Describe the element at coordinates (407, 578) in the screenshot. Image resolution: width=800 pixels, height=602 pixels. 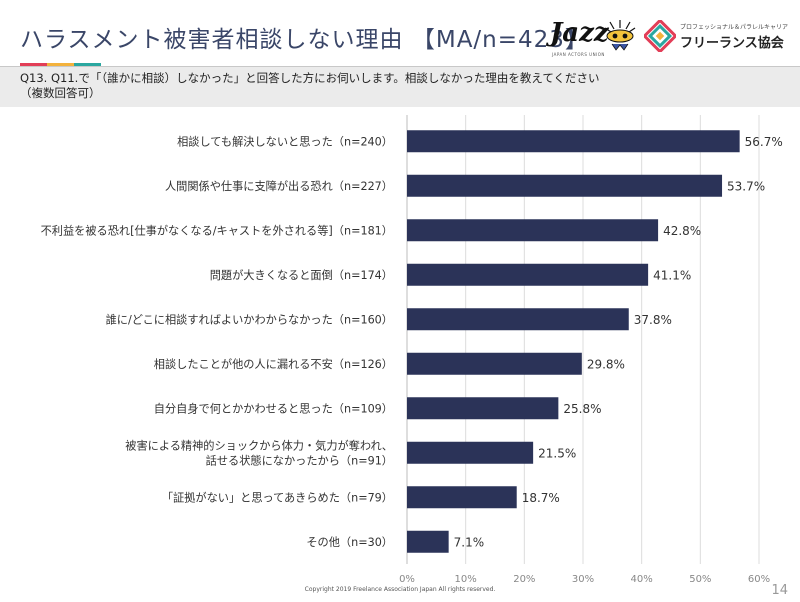
I see `x-tick-label: 0%` at that location.